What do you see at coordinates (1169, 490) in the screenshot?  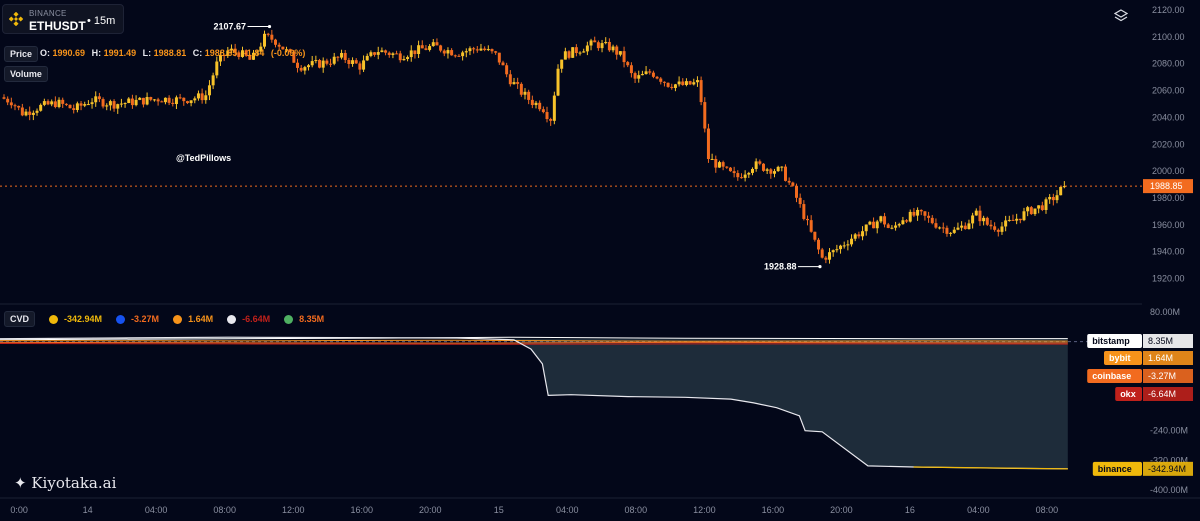 I see `cvd-tick-label: -400.00M` at bounding box center [1169, 490].